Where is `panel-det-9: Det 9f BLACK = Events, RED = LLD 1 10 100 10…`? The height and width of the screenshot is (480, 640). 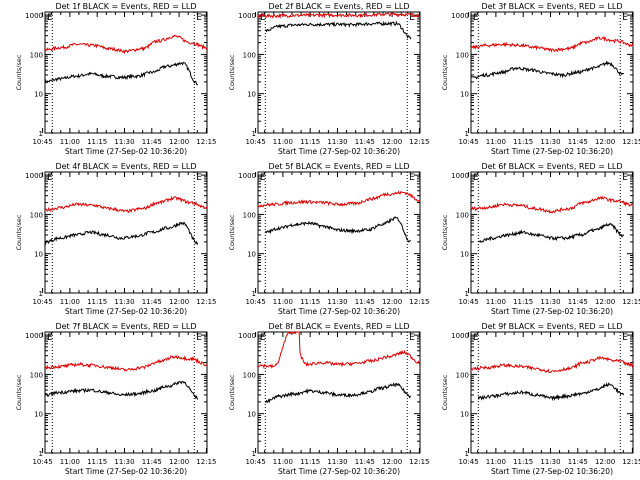
panel-det-9: Det 9f BLACK = Events, RED = LLD 1 10 100 10… is located at coordinates (540, 399).